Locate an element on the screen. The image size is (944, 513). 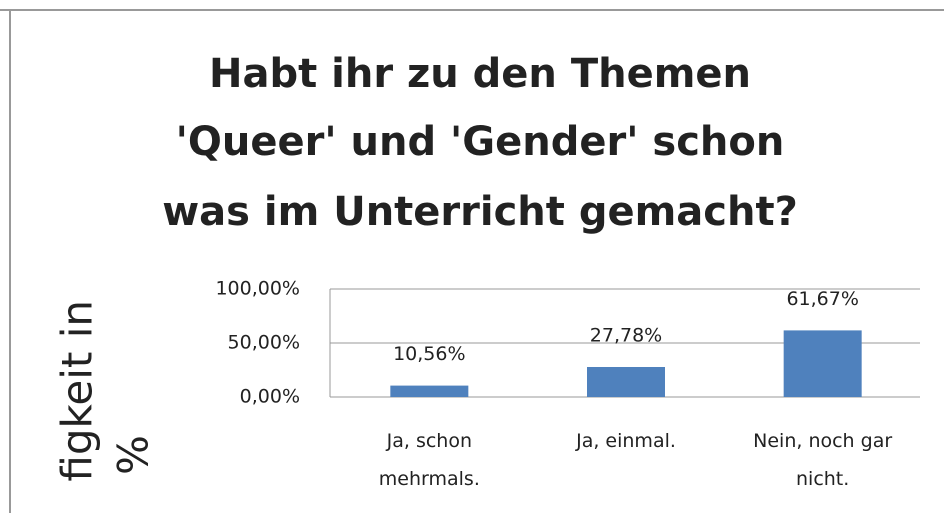
chart-title: Habt ihr zu den Themen is located at coordinates (480, 74).